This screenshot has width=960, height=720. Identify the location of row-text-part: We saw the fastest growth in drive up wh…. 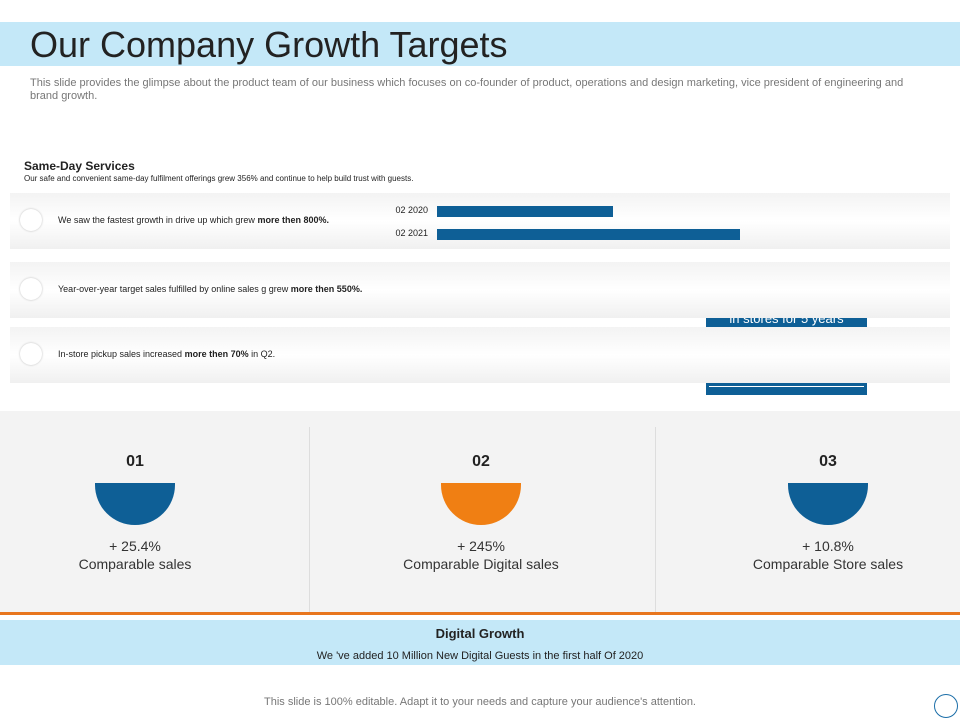
(158, 220).